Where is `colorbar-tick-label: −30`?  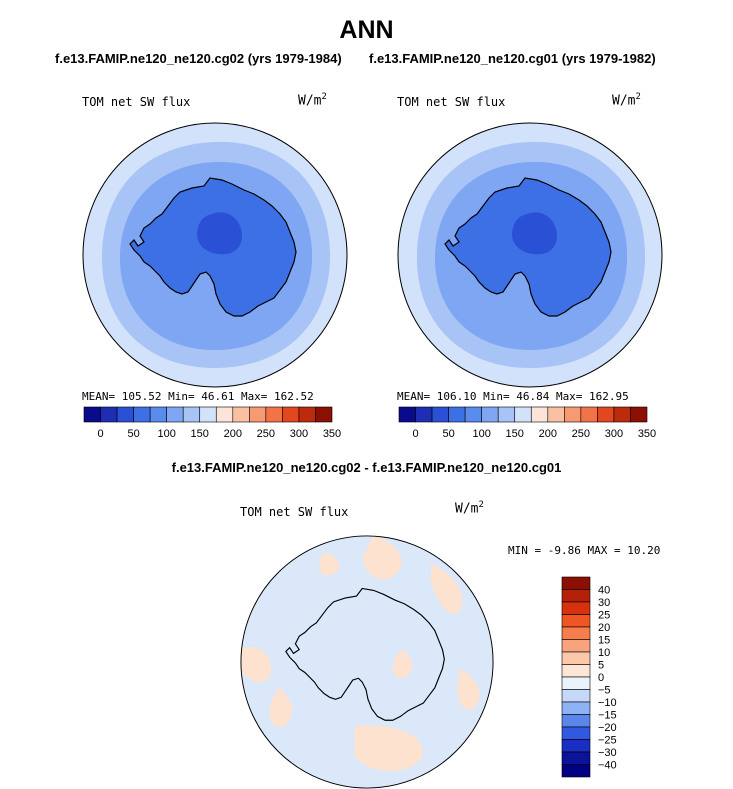
colorbar-tick-label: −30 is located at coordinates (607, 753).